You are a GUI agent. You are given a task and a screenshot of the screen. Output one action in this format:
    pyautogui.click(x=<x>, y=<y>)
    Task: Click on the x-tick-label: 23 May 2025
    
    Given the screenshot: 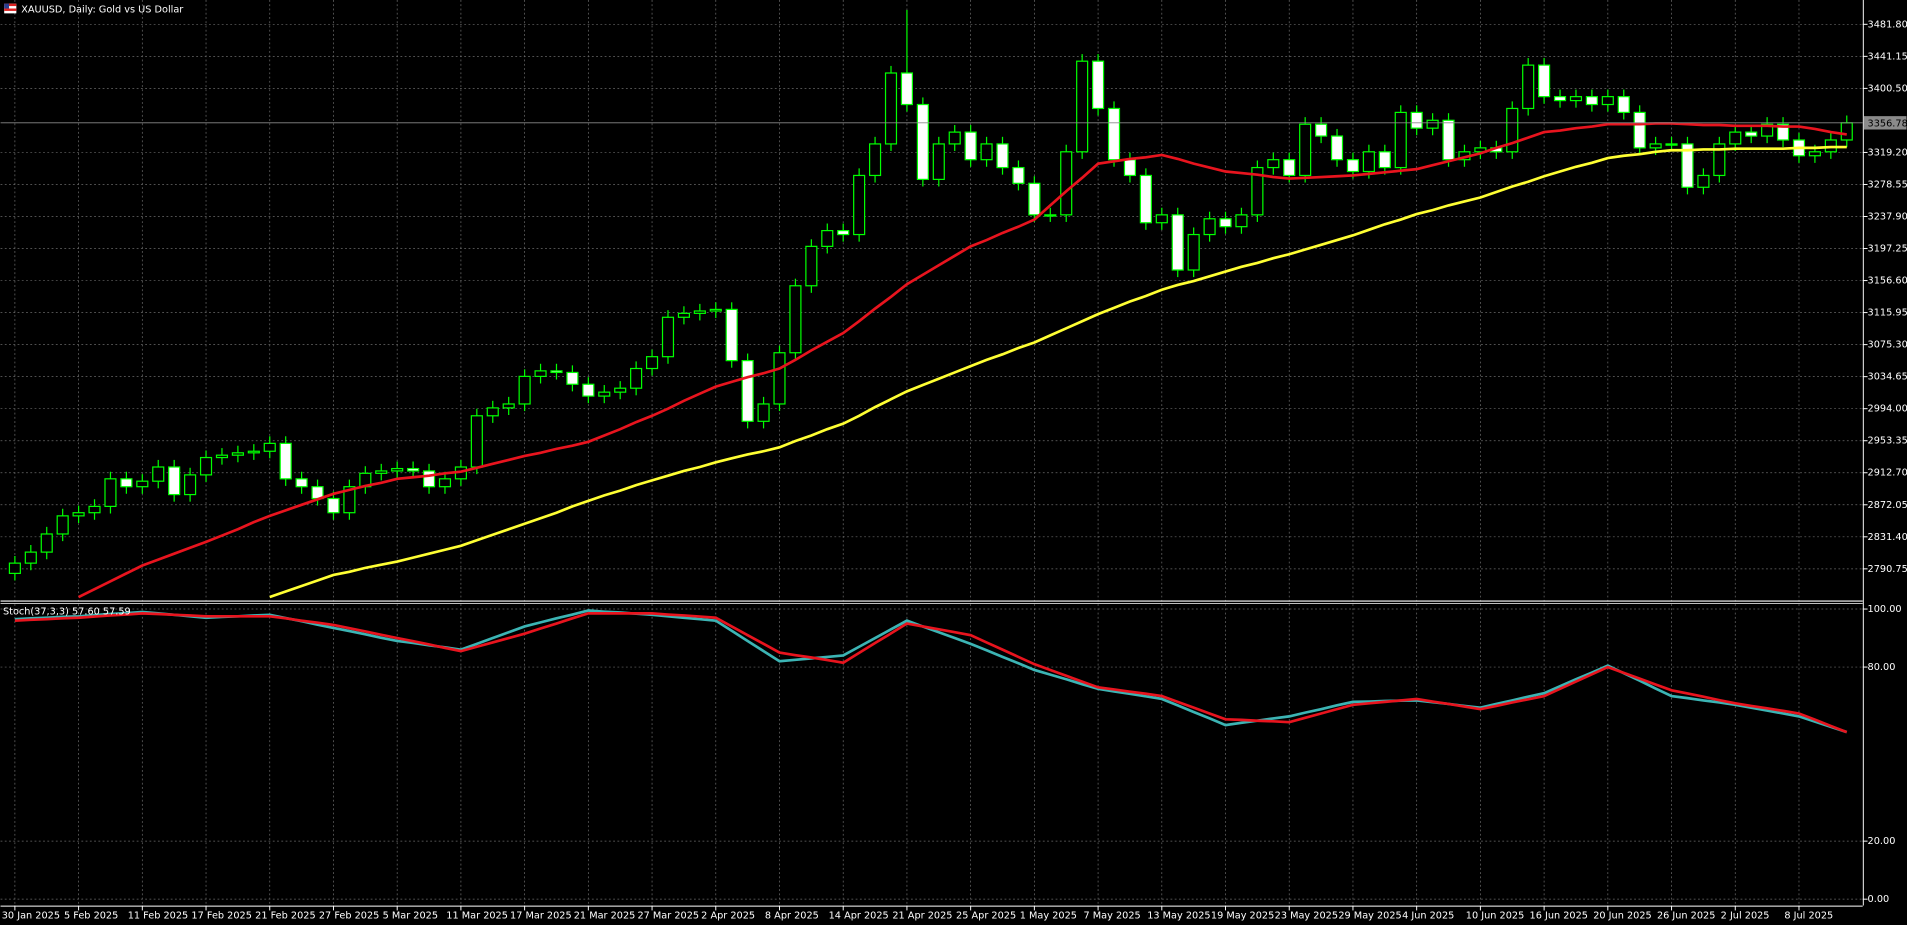 What is the action you would take?
    pyautogui.click(x=1306, y=915)
    